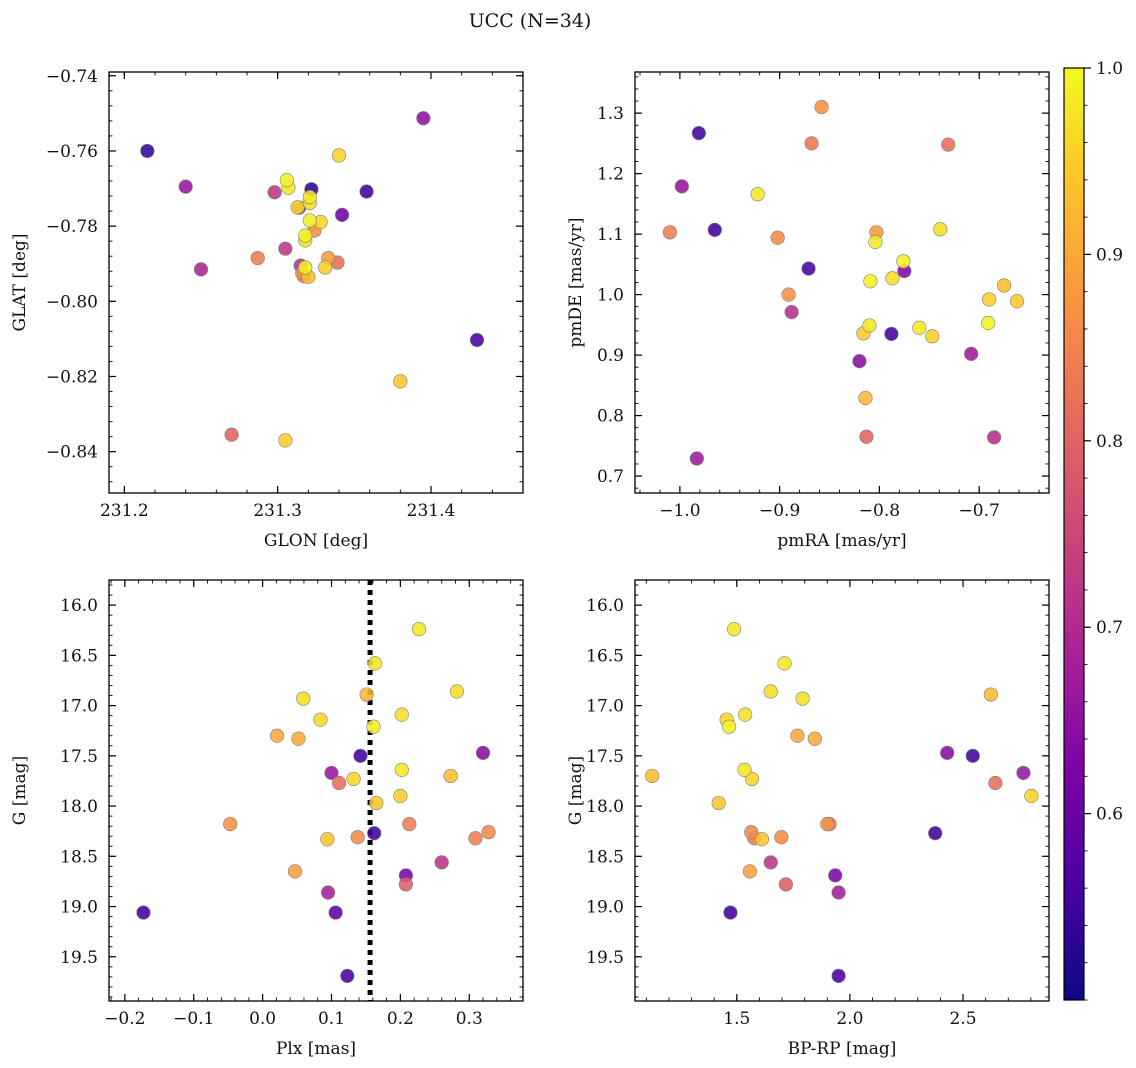 The width and height of the screenshot is (1136, 1068). I want to click on y-axis-label: G [mag], so click(576, 790).